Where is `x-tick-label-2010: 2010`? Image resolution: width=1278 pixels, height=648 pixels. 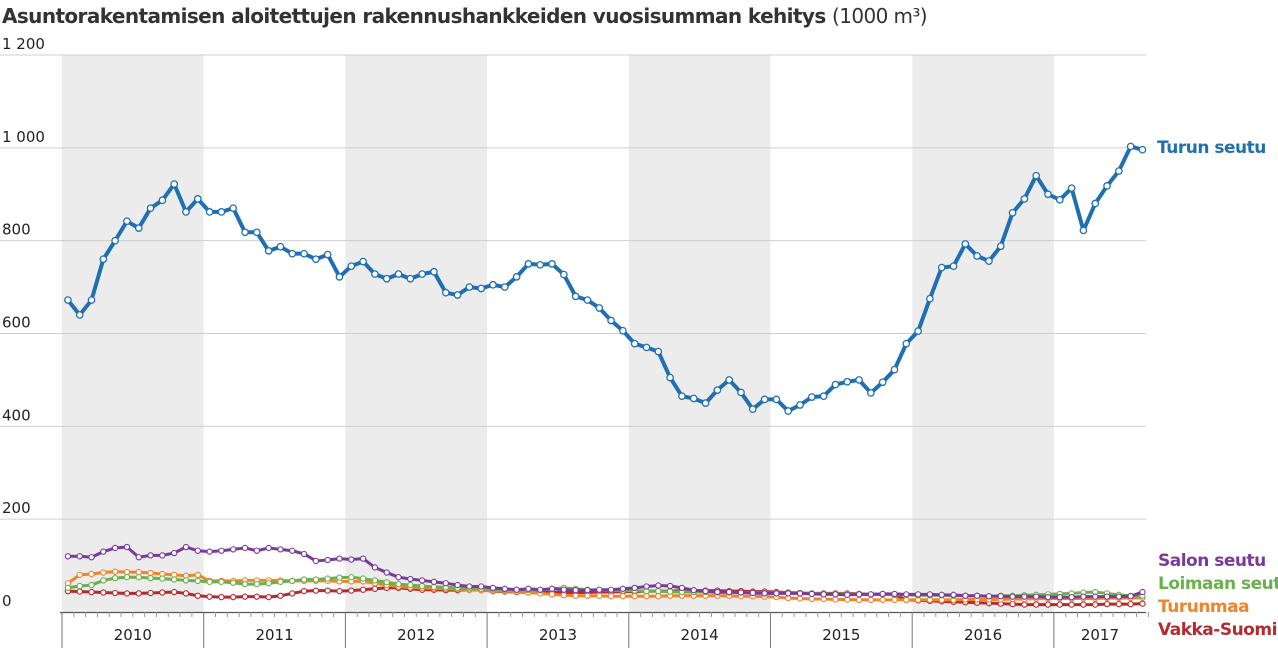
x-tick-label-2010: 2010 is located at coordinates (133, 635).